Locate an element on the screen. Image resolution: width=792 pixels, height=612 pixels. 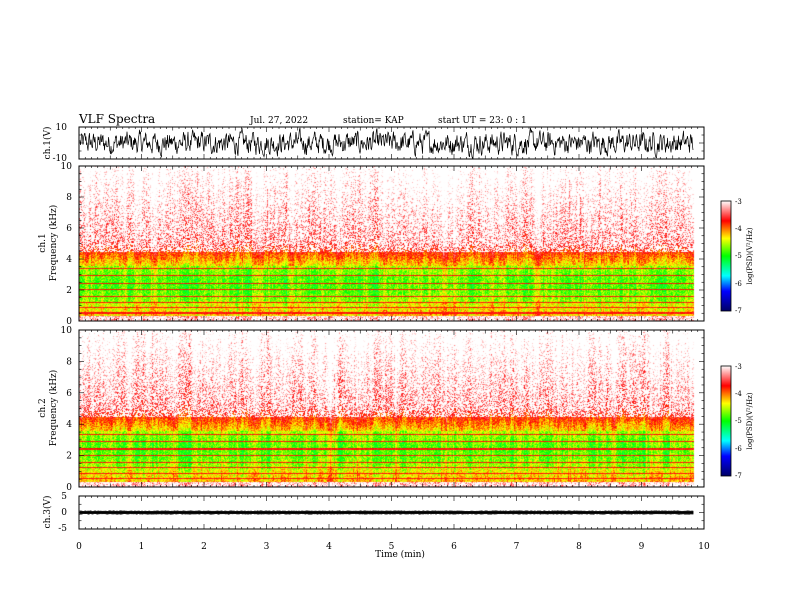
ch2-colorbar-label: log(PSD)(V²/Hz) is located at coordinates (750, 420).